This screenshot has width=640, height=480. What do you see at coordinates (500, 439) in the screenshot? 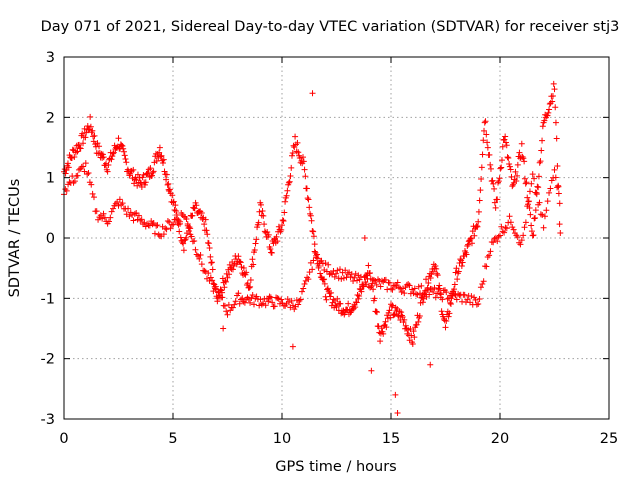
I see `x-tick-label: 20` at bounding box center [500, 439].